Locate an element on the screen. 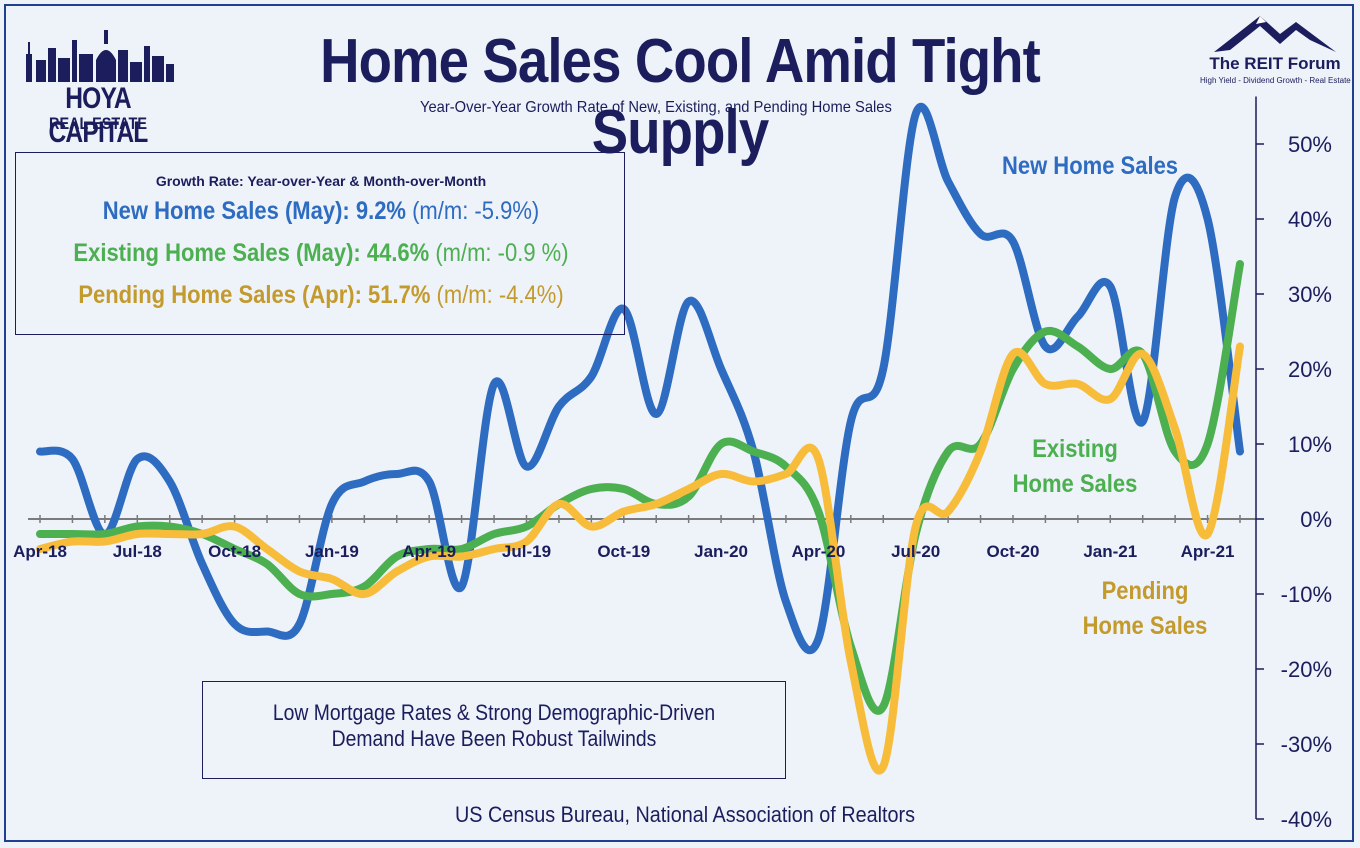 Image resolution: width=1360 pixels, height=848 pixels. x-tick-label: Jul-18 is located at coordinates (137, 551).